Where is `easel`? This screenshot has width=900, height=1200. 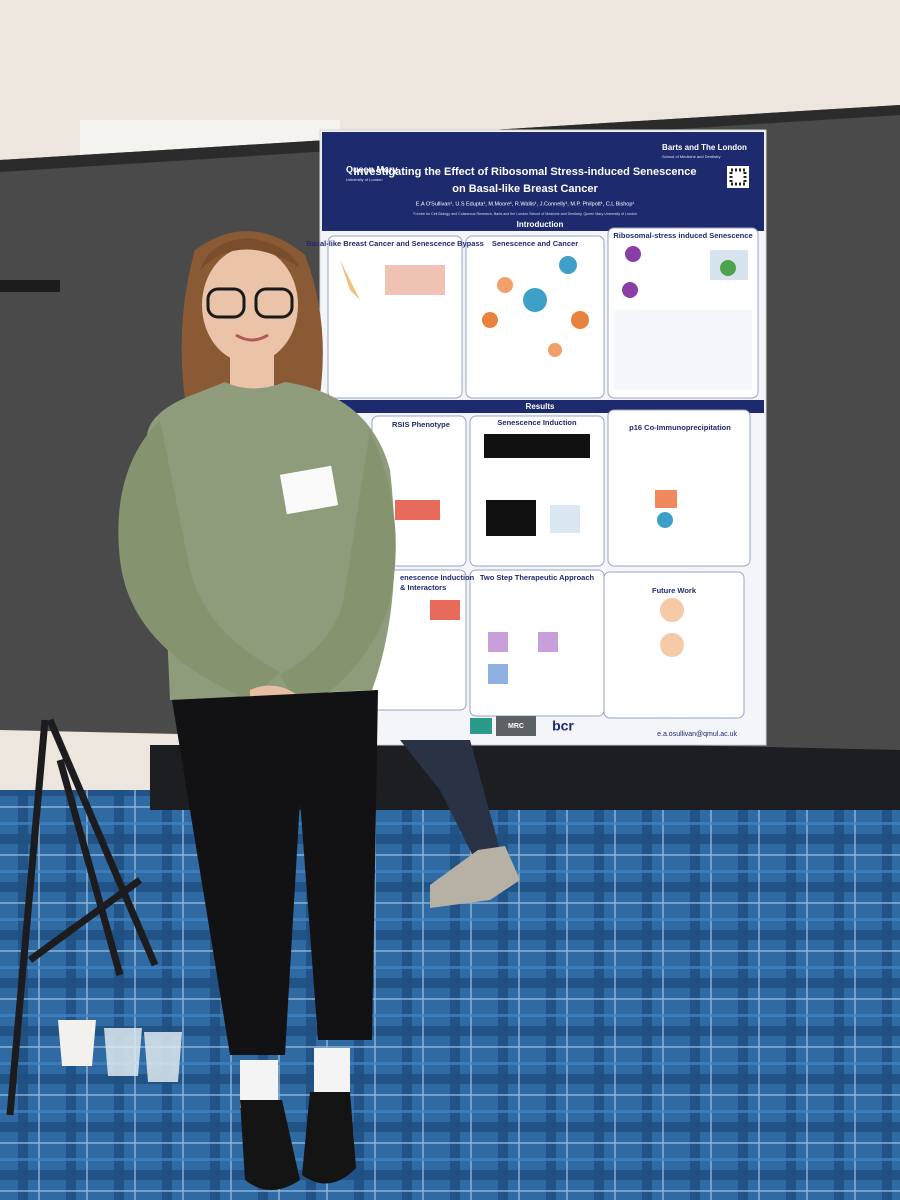 easel is located at coordinates (82, 917).